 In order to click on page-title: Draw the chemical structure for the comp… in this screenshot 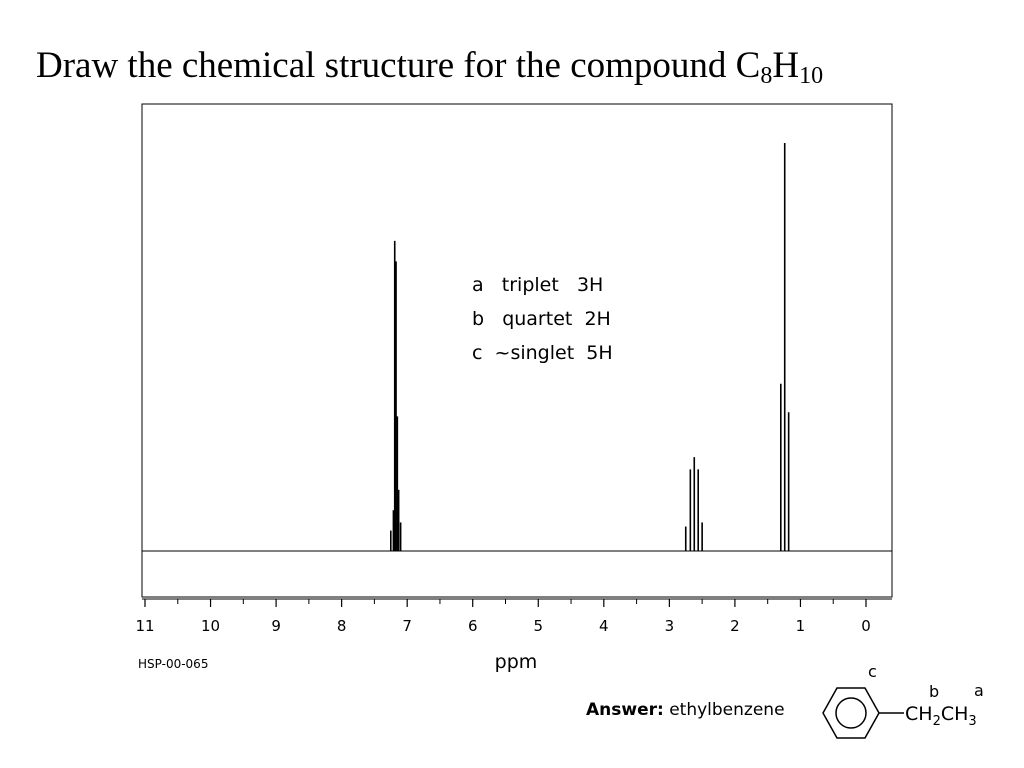, I will do `click(430, 66)`.